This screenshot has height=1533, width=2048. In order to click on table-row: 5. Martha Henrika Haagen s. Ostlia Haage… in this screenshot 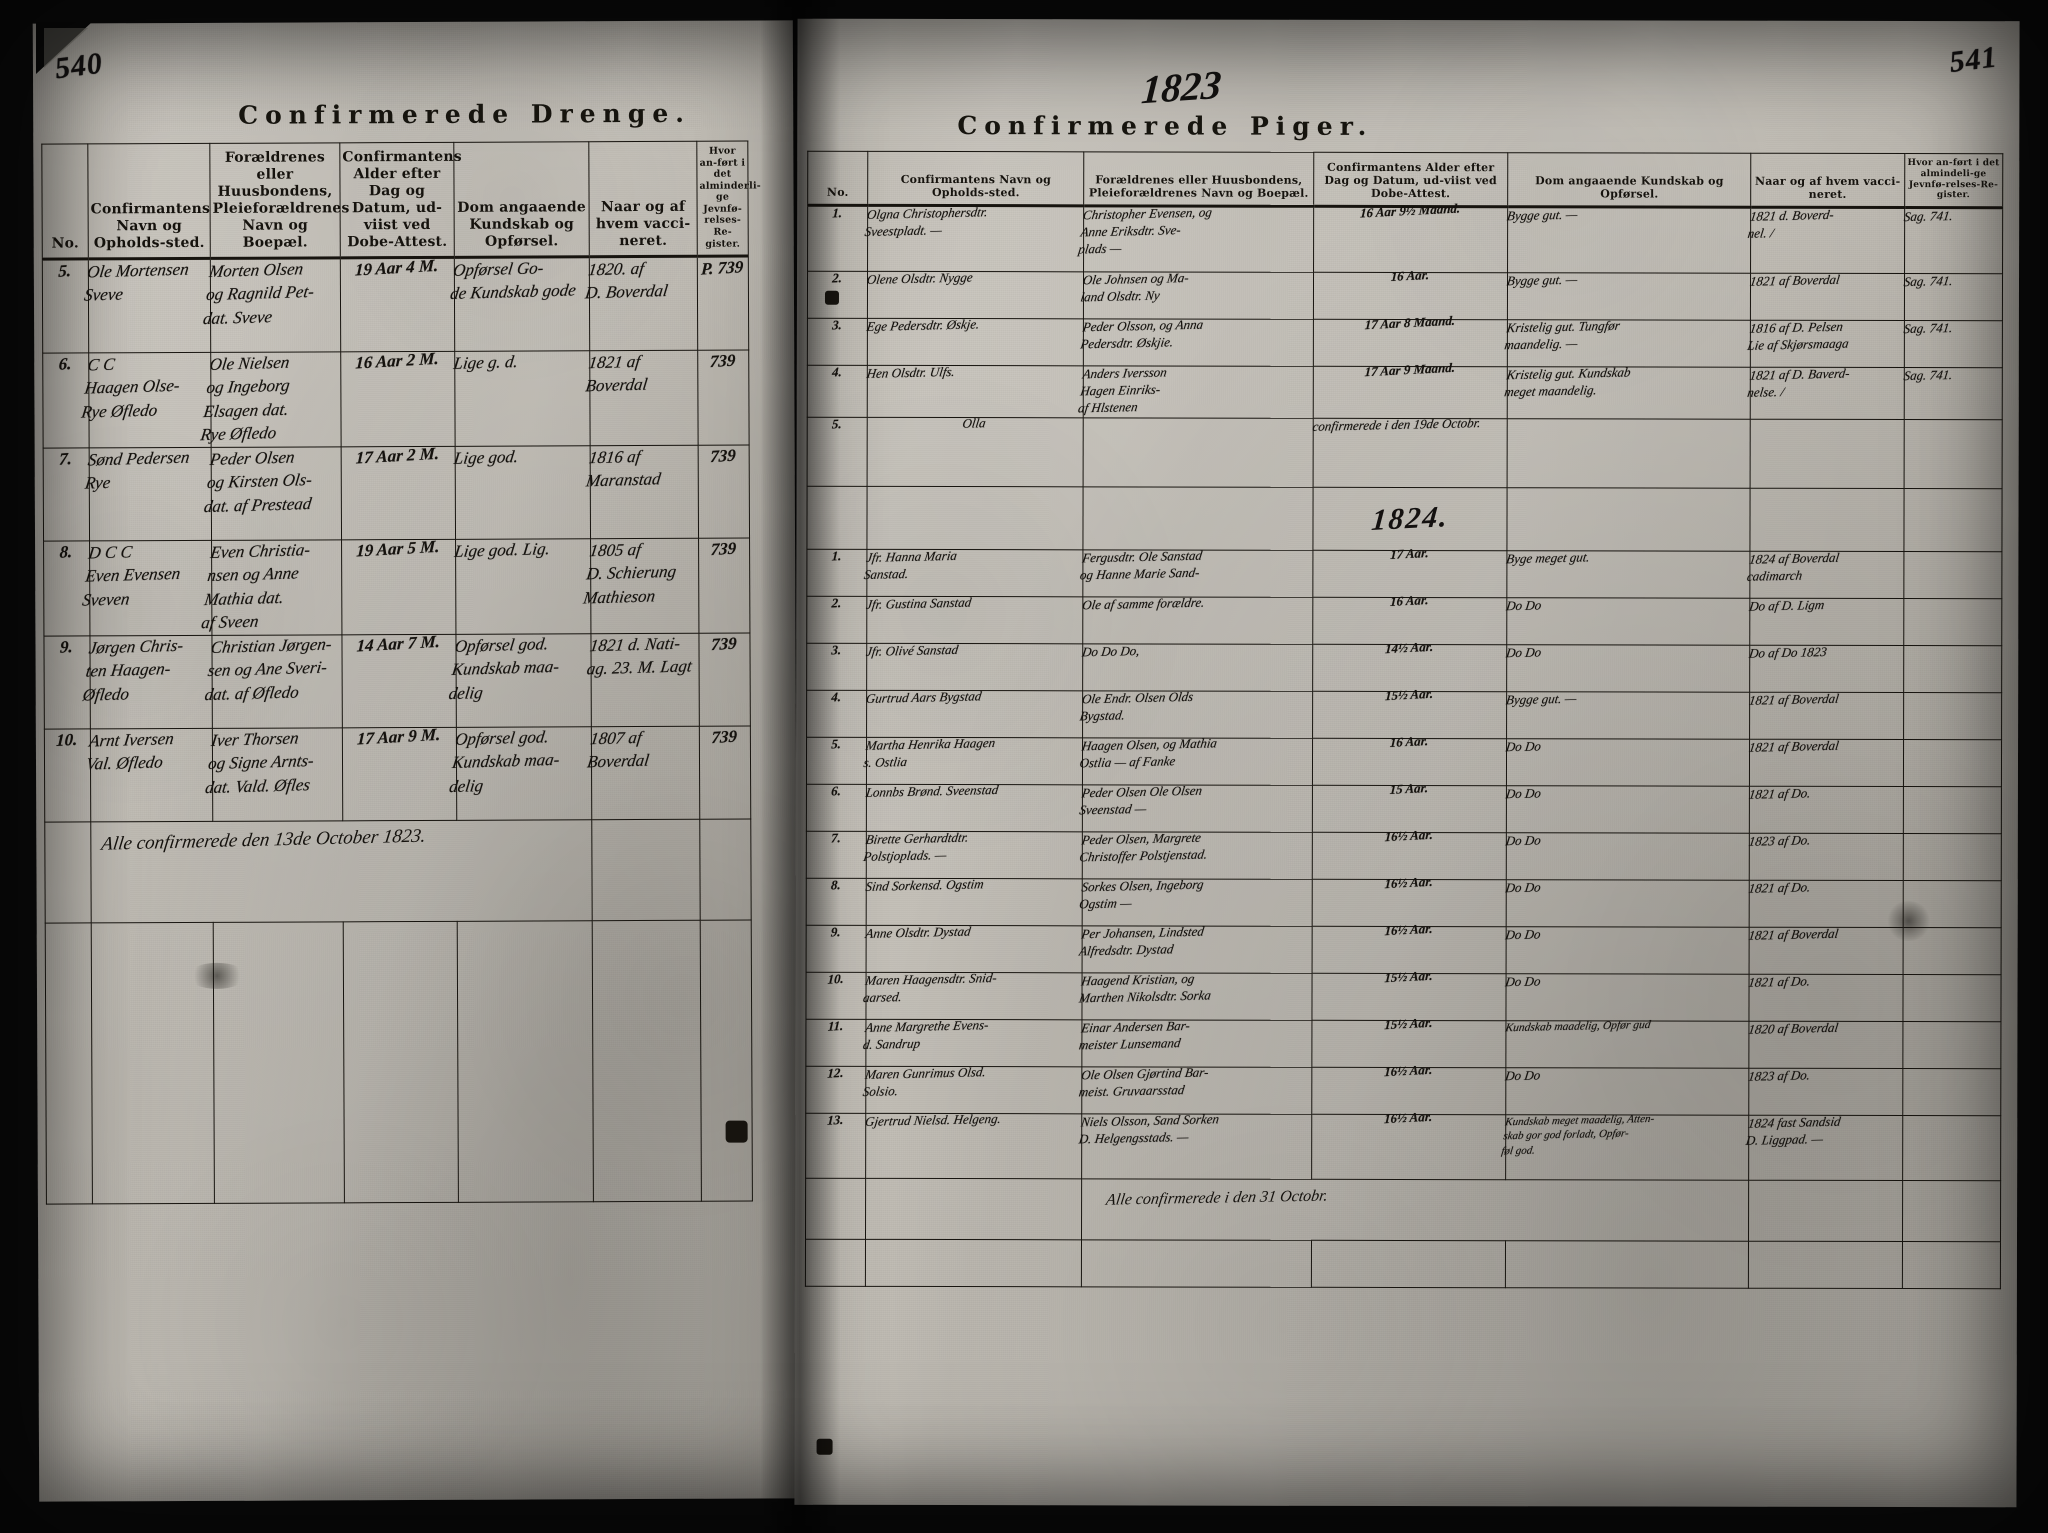, I will do `click(1404, 760)`.